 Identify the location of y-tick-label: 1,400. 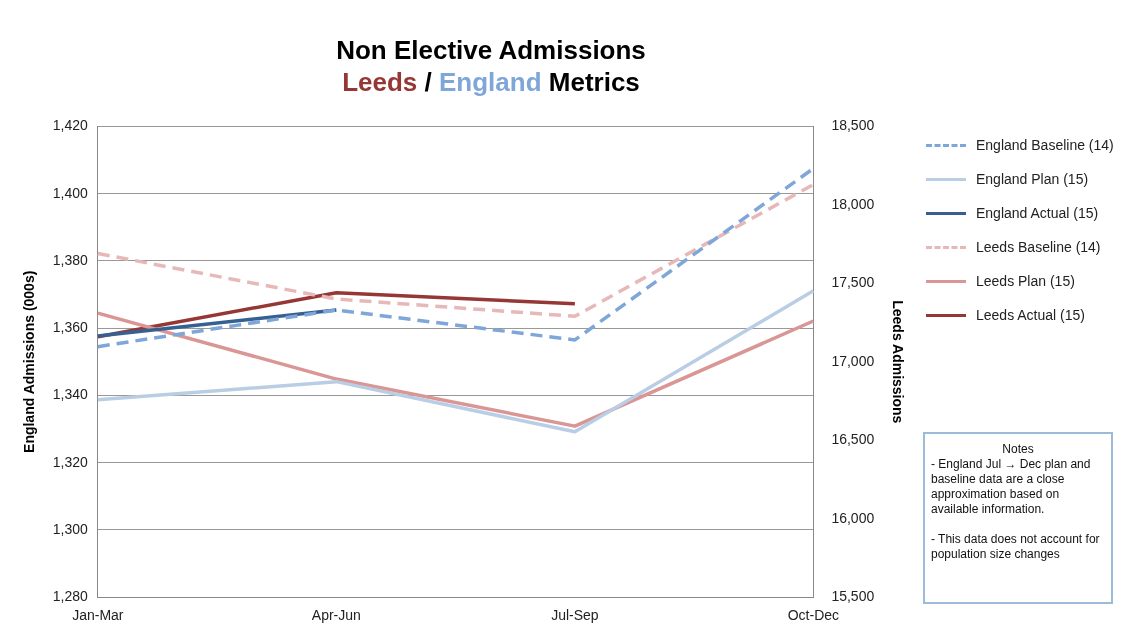
(70, 192).